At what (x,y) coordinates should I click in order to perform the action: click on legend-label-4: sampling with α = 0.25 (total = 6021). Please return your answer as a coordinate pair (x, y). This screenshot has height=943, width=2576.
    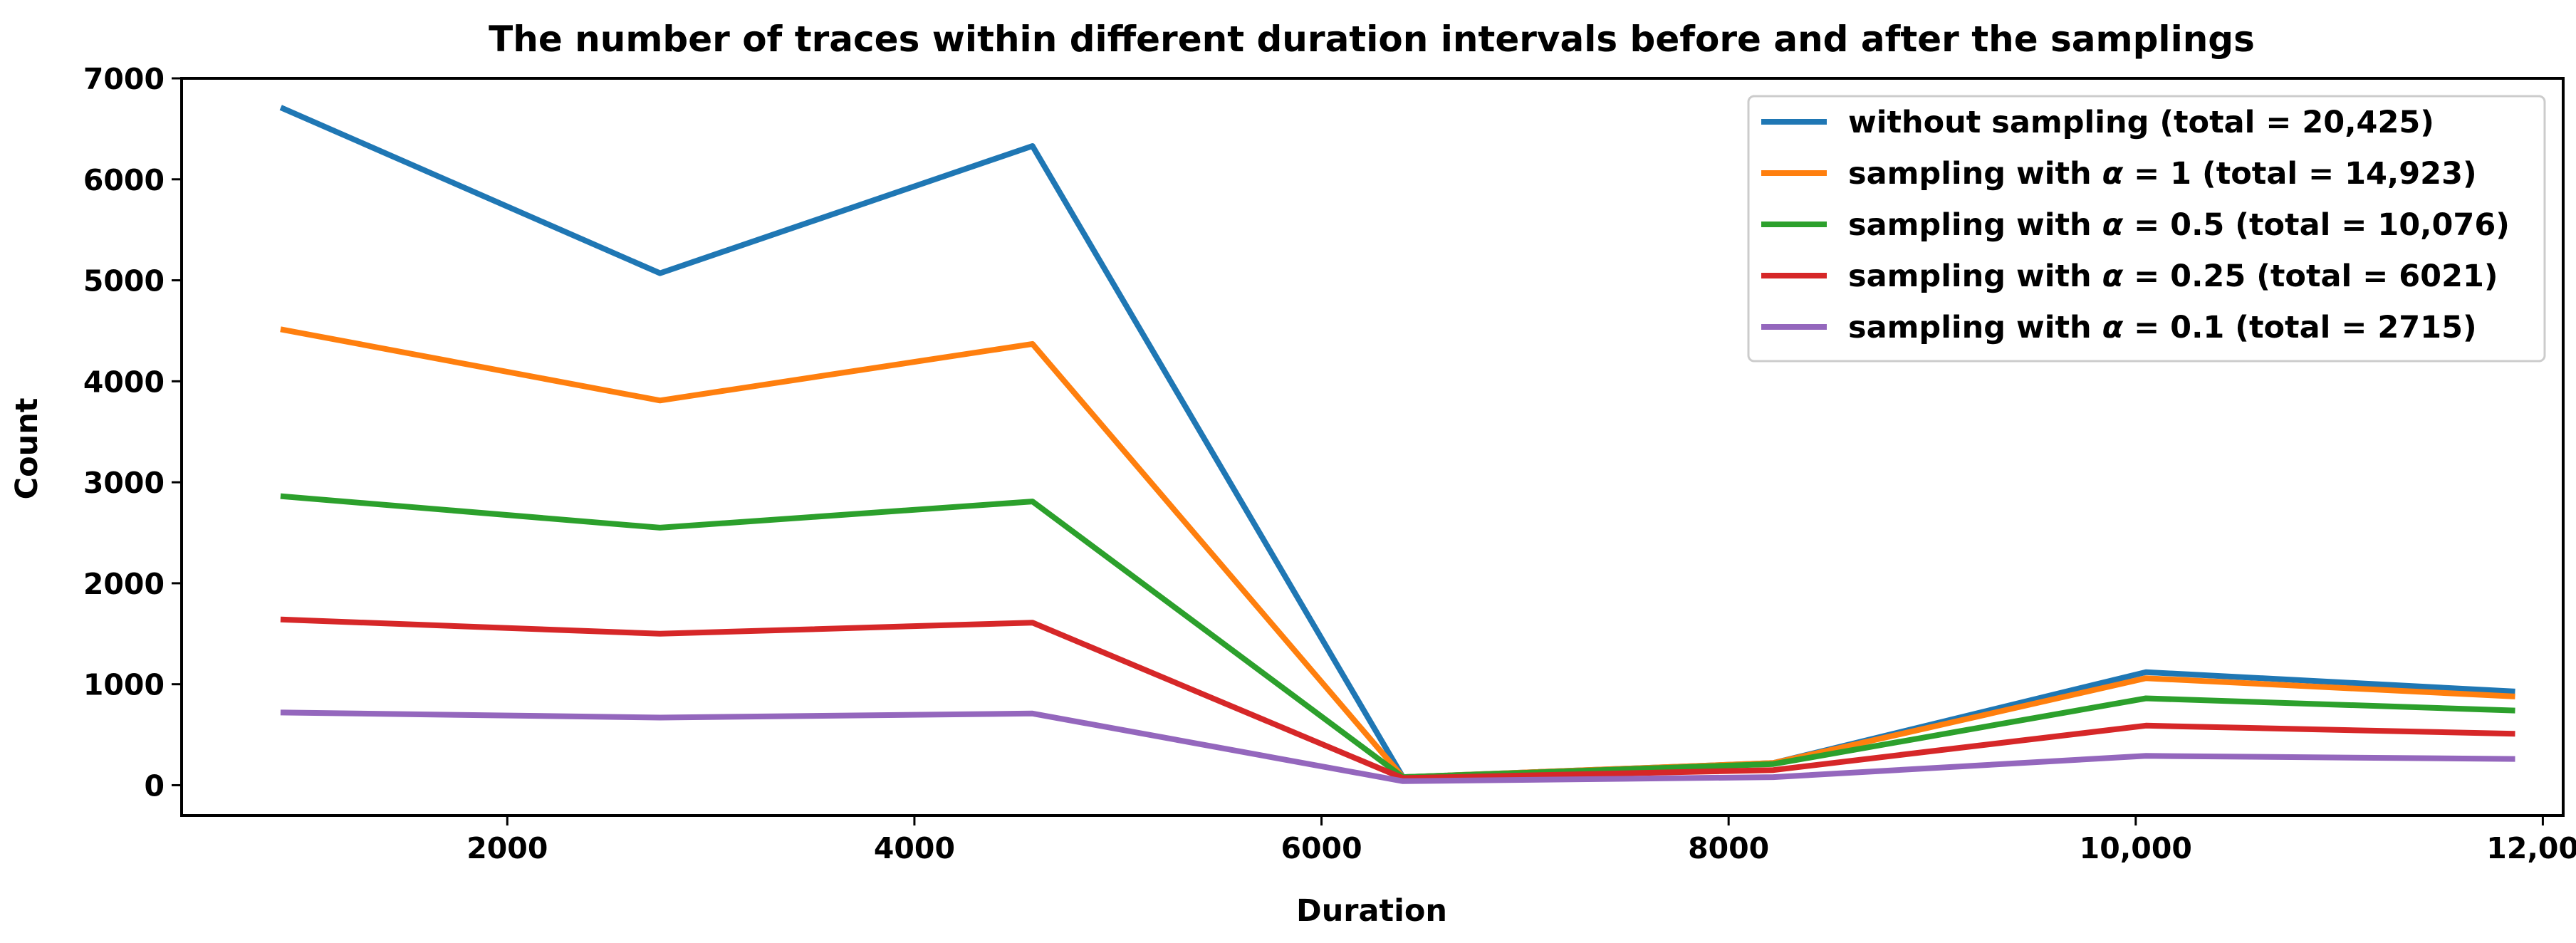
    Looking at the image, I should click on (2173, 276).